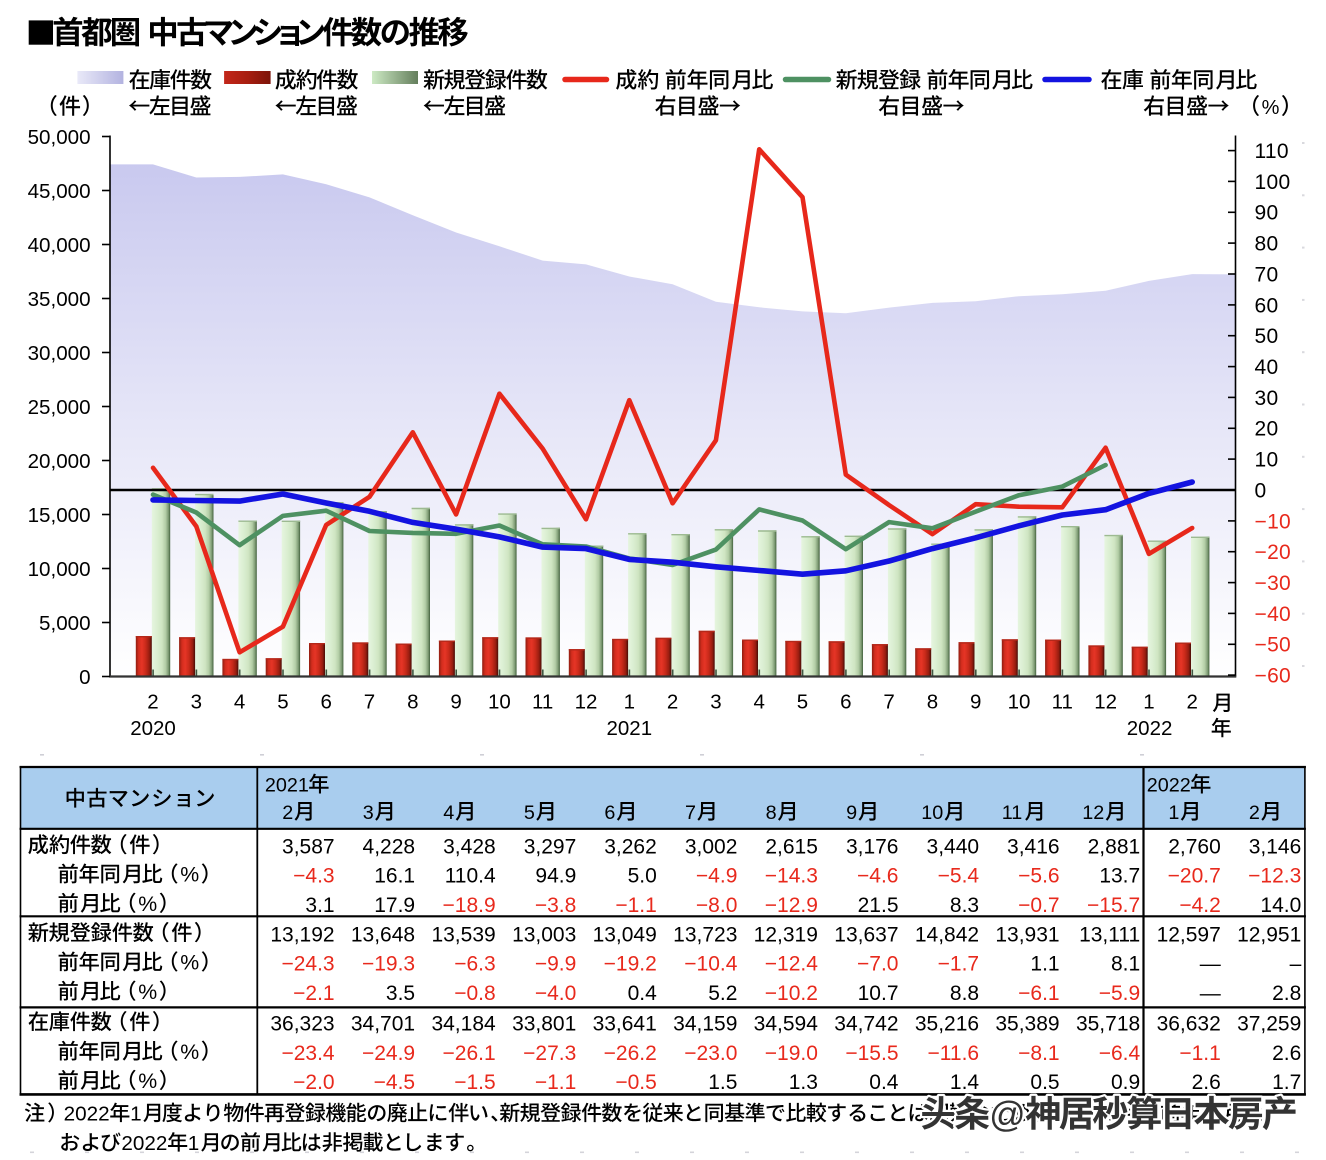 This screenshot has width=1326, height=1160. What do you see at coordinates (1189, 934) in the screenshot?
I see `svg-text: 12,597` at bounding box center [1189, 934].